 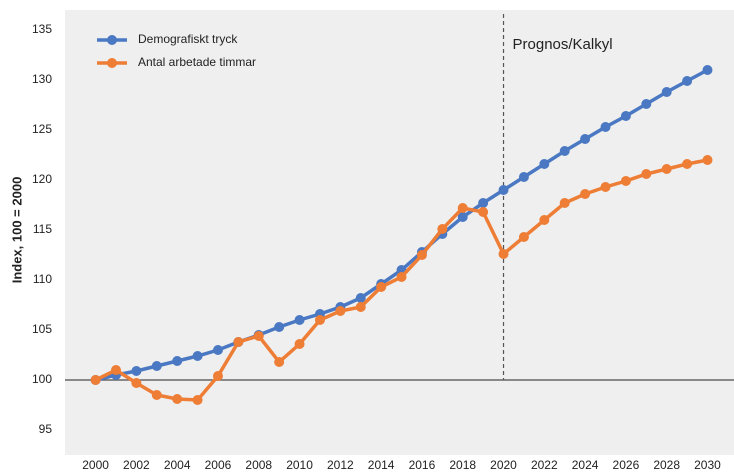 What do you see at coordinates (177, 465) in the screenshot?
I see `x-tick-label: 2004` at bounding box center [177, 465].